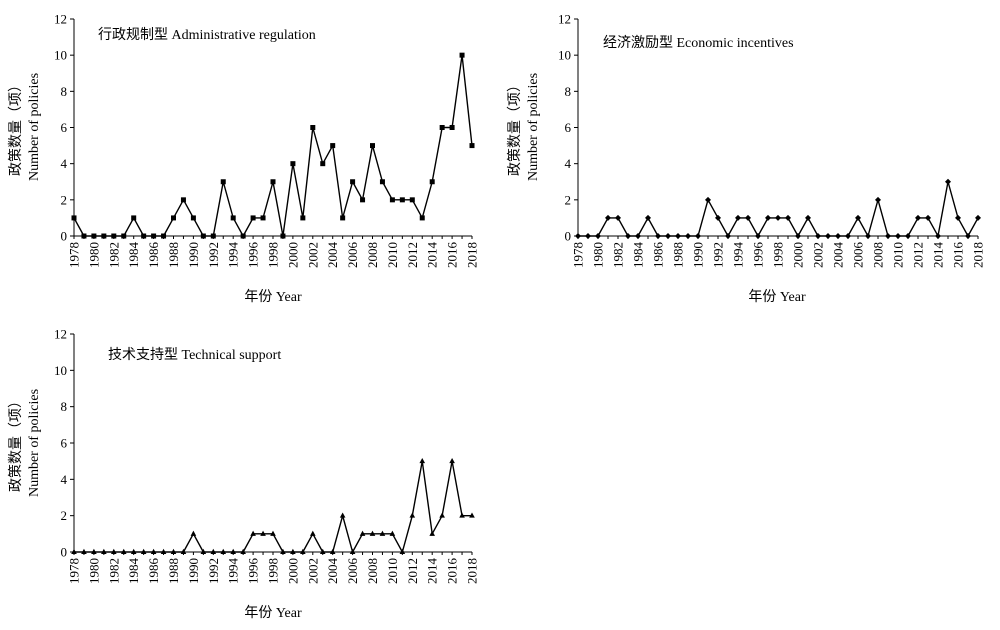 Image resolution: width=1000 pixels, height=630 pixels. Describe the element at coordinates (312, 255) in the screenshot. I see `x-tick-label: 2002` at that location.